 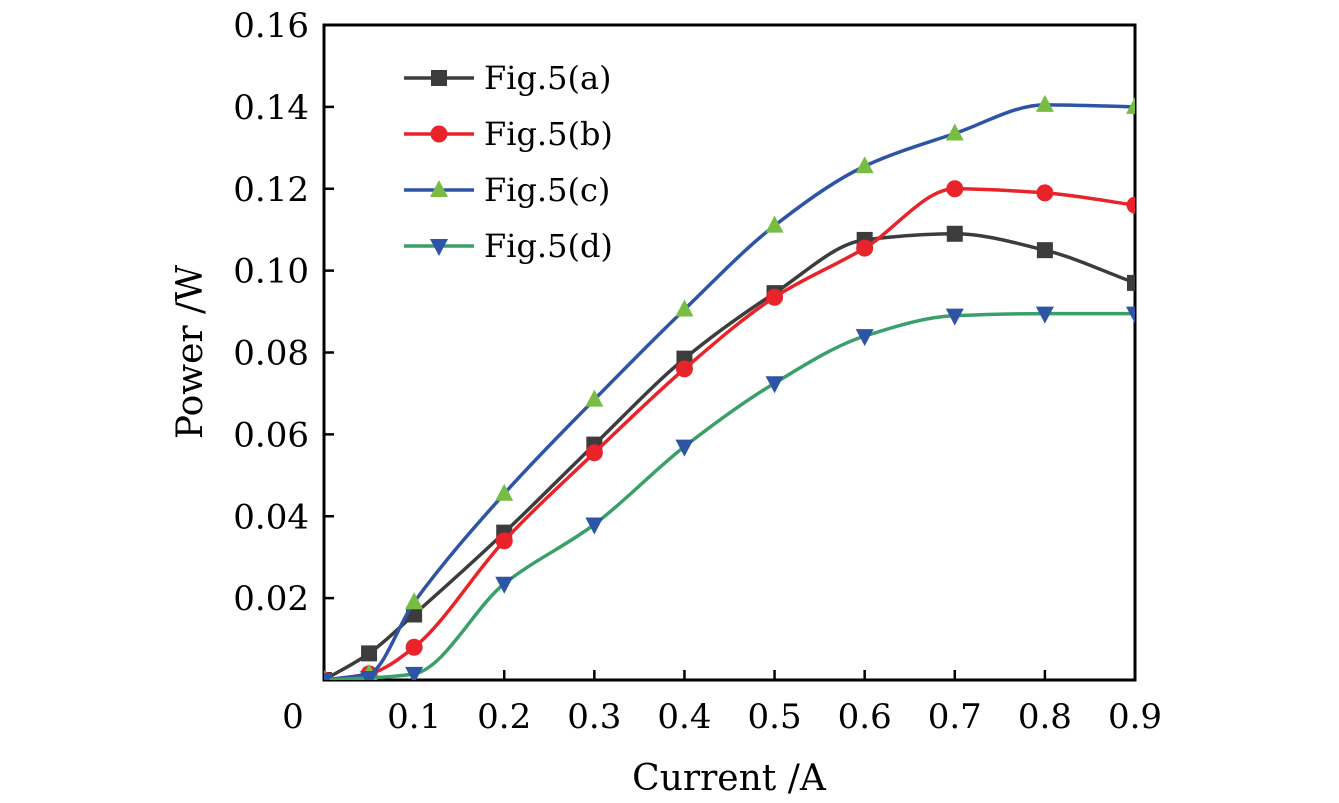 What do you see at coordinates (548, 78) in the screenshot?
I see `legend-label: Fig.5(a)` at bounding box center [548, 78].